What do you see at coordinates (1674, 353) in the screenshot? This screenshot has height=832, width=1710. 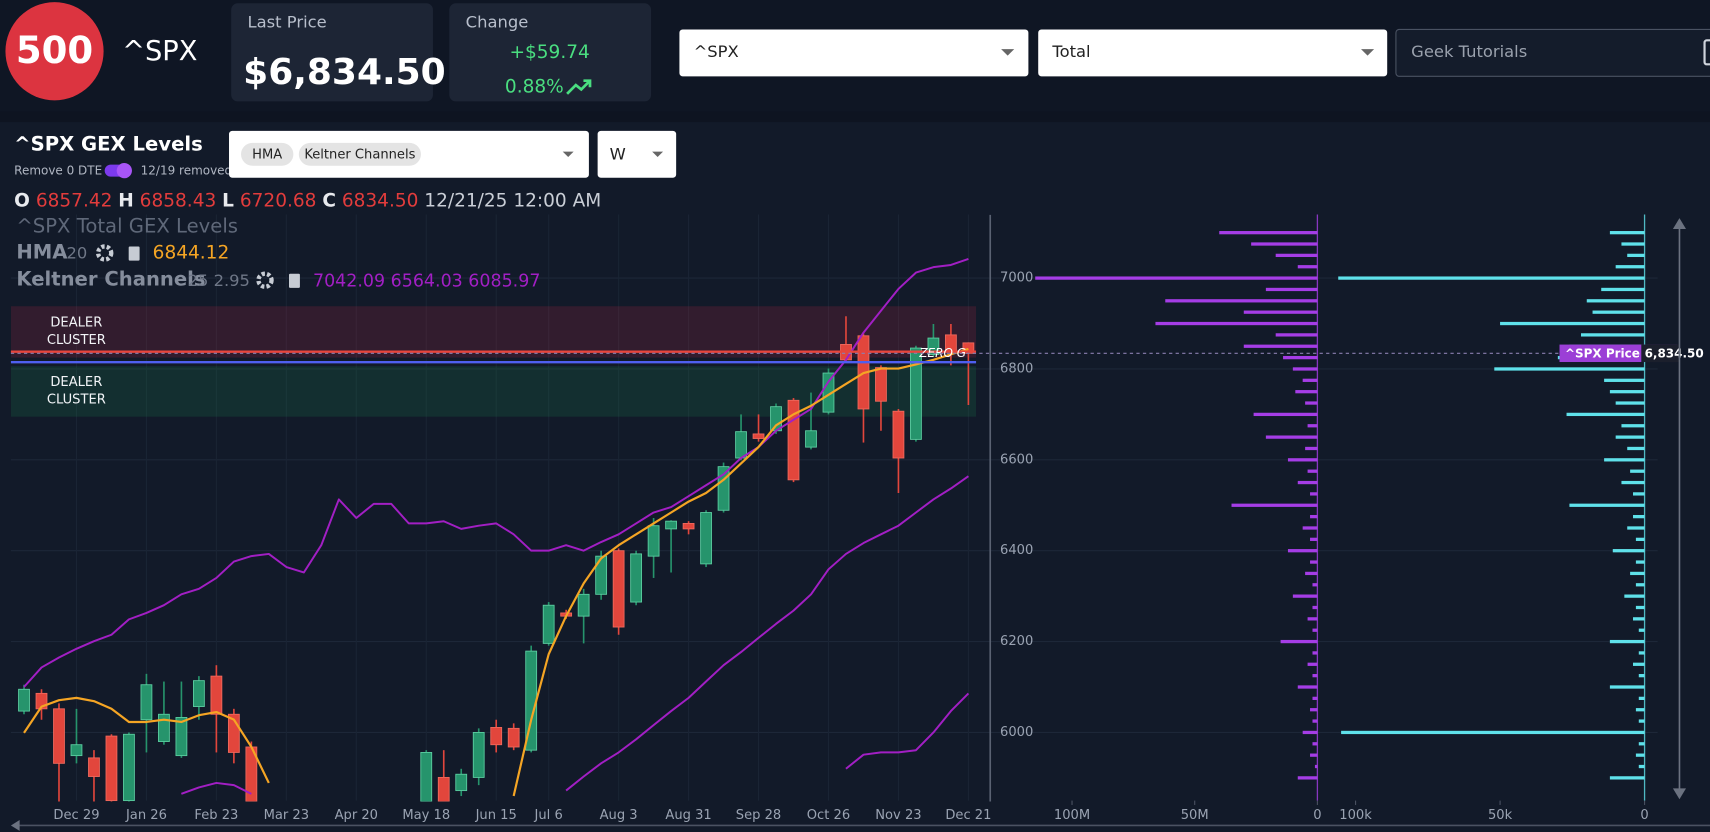 I see `price-tag-value: 6,834.50` at bounding box center [1674, 353].